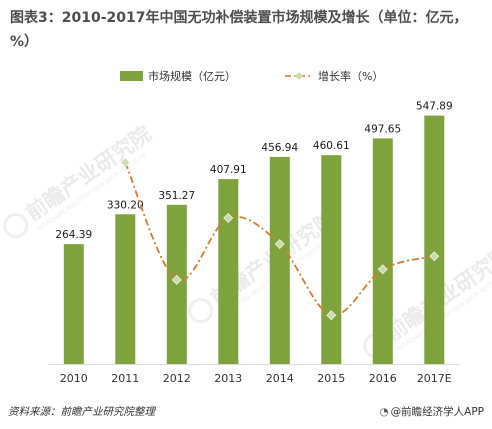 The image size is (492, 429). What do you see at coordinates (434, 239) in the screenshot?
I see `bar-2017E` at bounding box center [434, 239].